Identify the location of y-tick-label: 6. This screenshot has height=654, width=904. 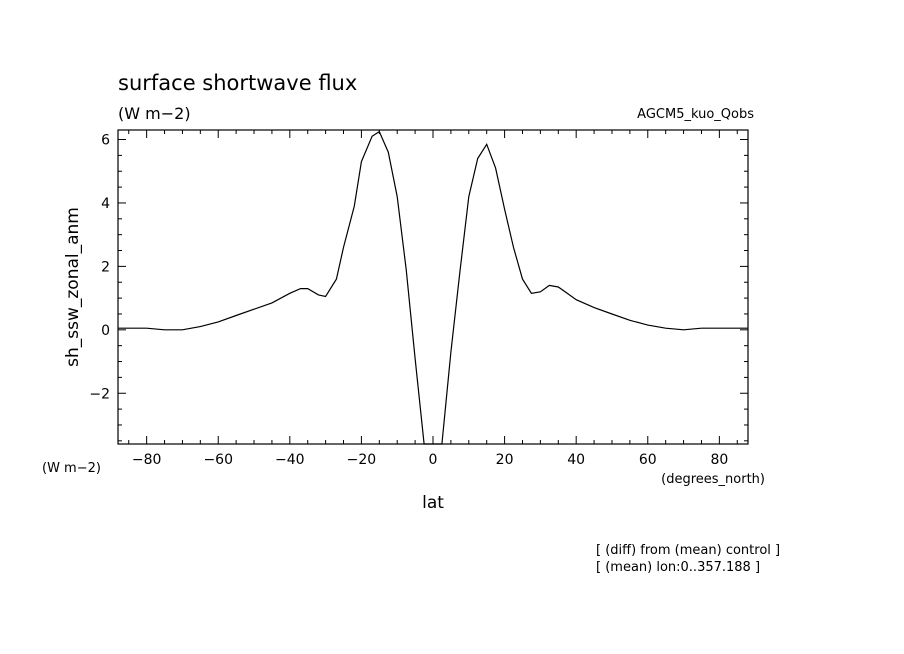
(105, 141).